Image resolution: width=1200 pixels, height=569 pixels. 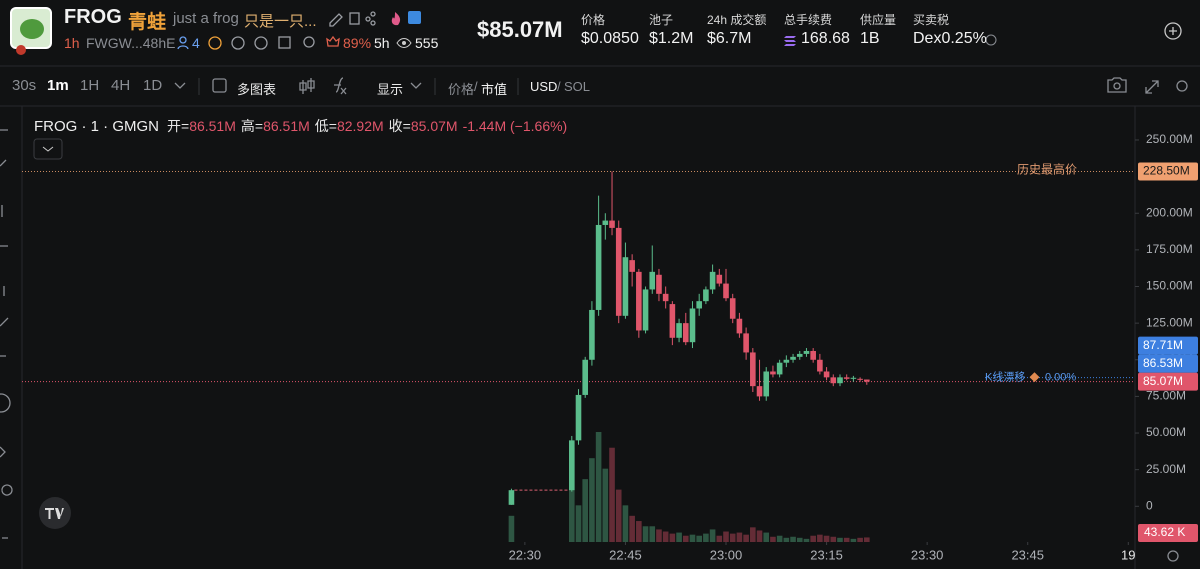 I want to click on price-tag-label: 228.50M, so click(x=1166, y=171).